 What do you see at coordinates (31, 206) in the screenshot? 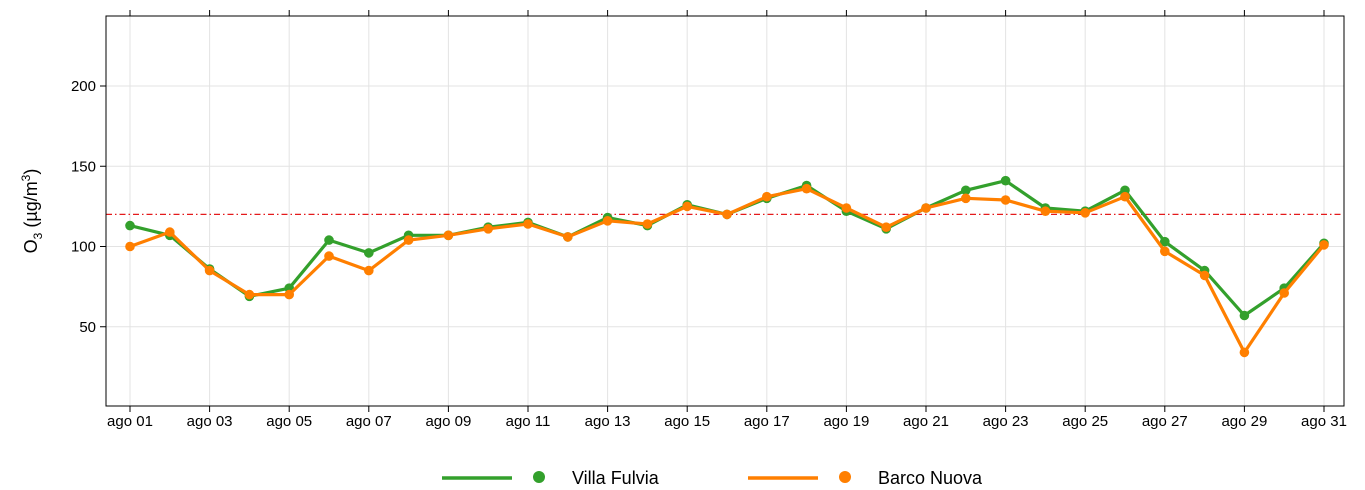
I see `y-axis-title-unit: (µg/m` at bounding box center [31, 206].